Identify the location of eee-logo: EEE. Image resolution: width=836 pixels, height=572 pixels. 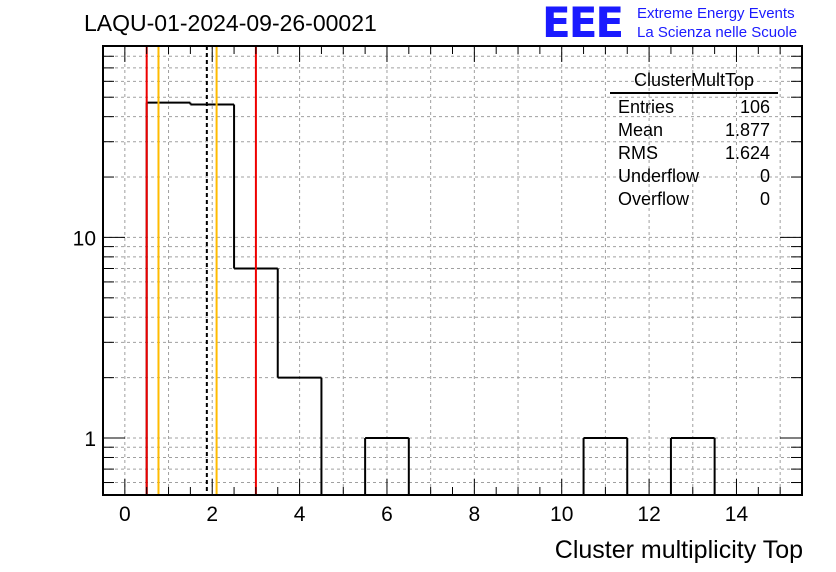
(583, 23).